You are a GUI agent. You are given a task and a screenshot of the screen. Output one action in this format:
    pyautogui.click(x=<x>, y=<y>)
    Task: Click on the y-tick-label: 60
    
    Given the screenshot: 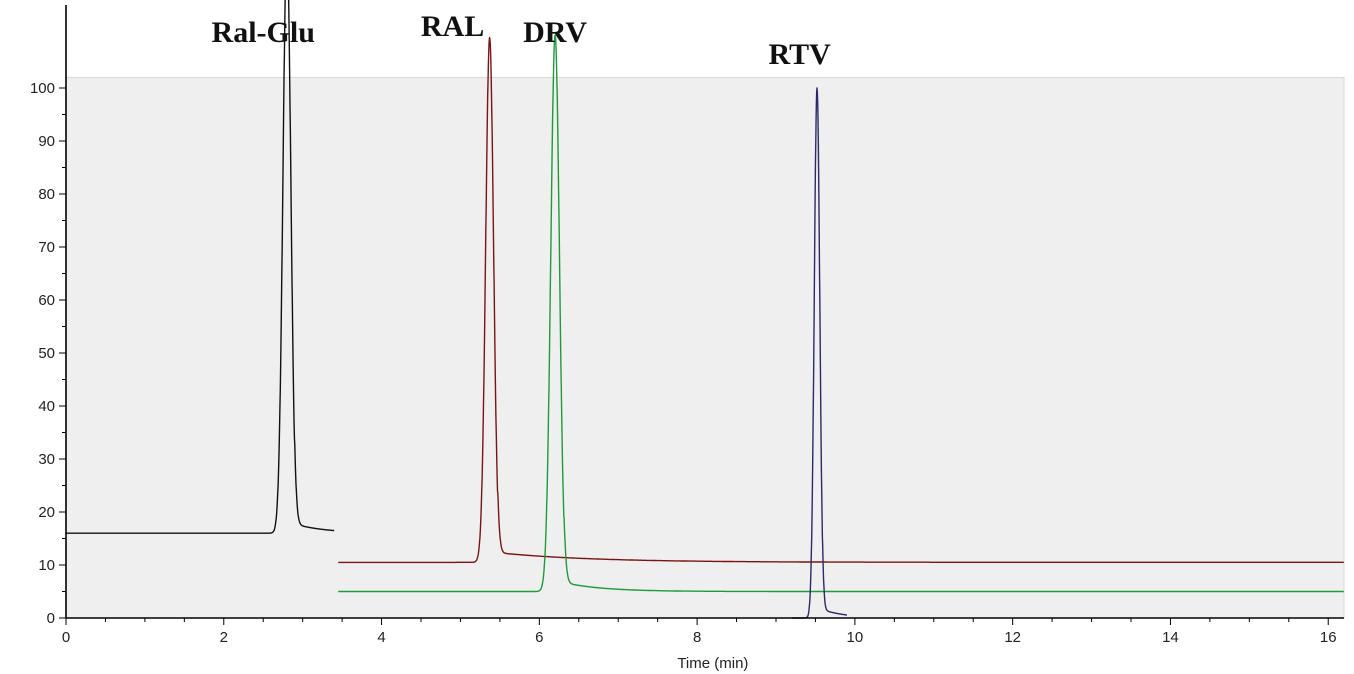 What is the action you would take?
    pyautogui.click(x=46, y=300)
    